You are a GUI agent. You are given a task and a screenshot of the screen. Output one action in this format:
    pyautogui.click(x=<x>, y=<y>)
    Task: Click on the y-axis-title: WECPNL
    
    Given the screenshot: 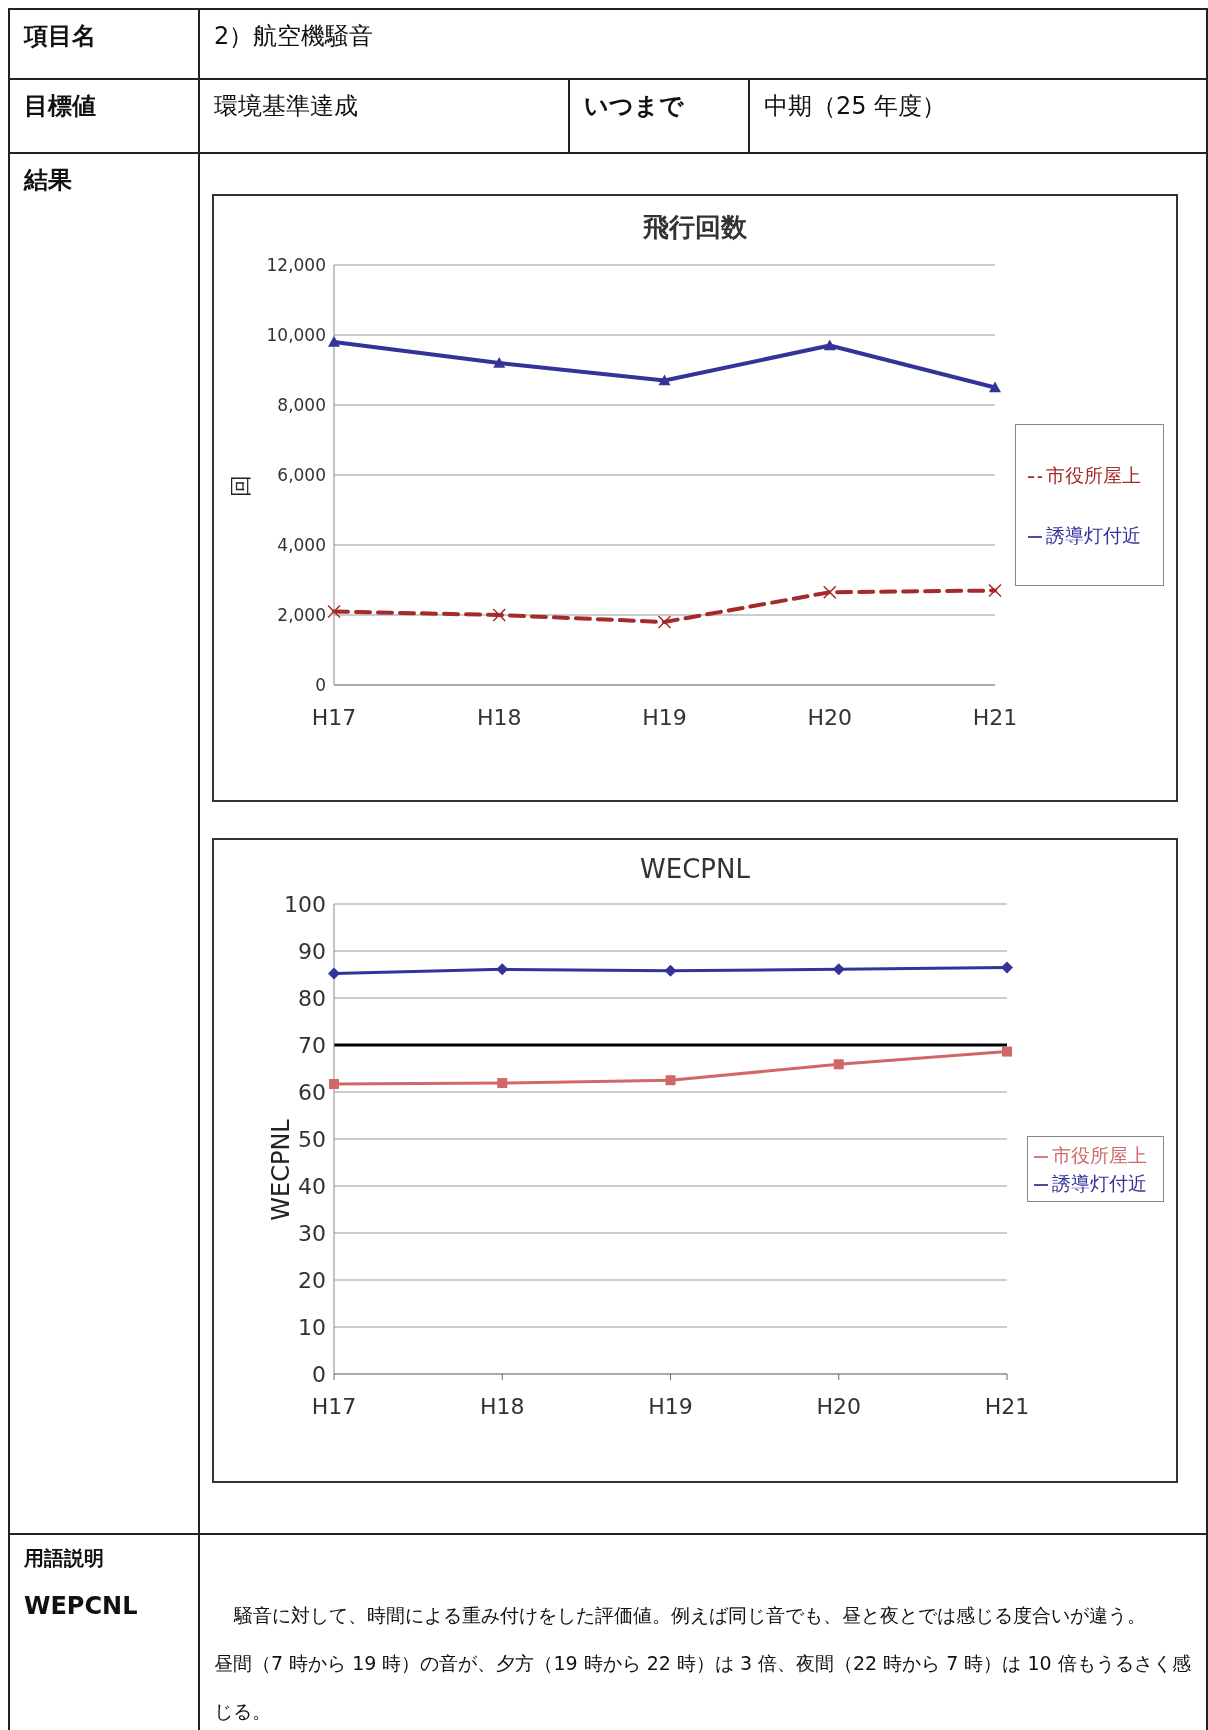 What is the action you would take?
    pyautogui.click(x=280, y=1170)
    